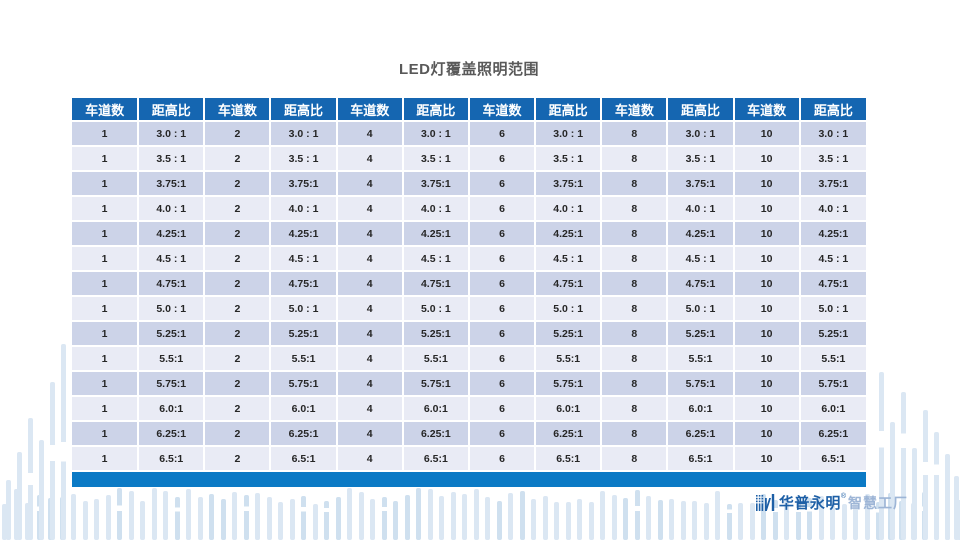 The height and width of the screenshot is (540, 960). I want to click on ratio-cell: 4.5 : 1, so click(436, 259).